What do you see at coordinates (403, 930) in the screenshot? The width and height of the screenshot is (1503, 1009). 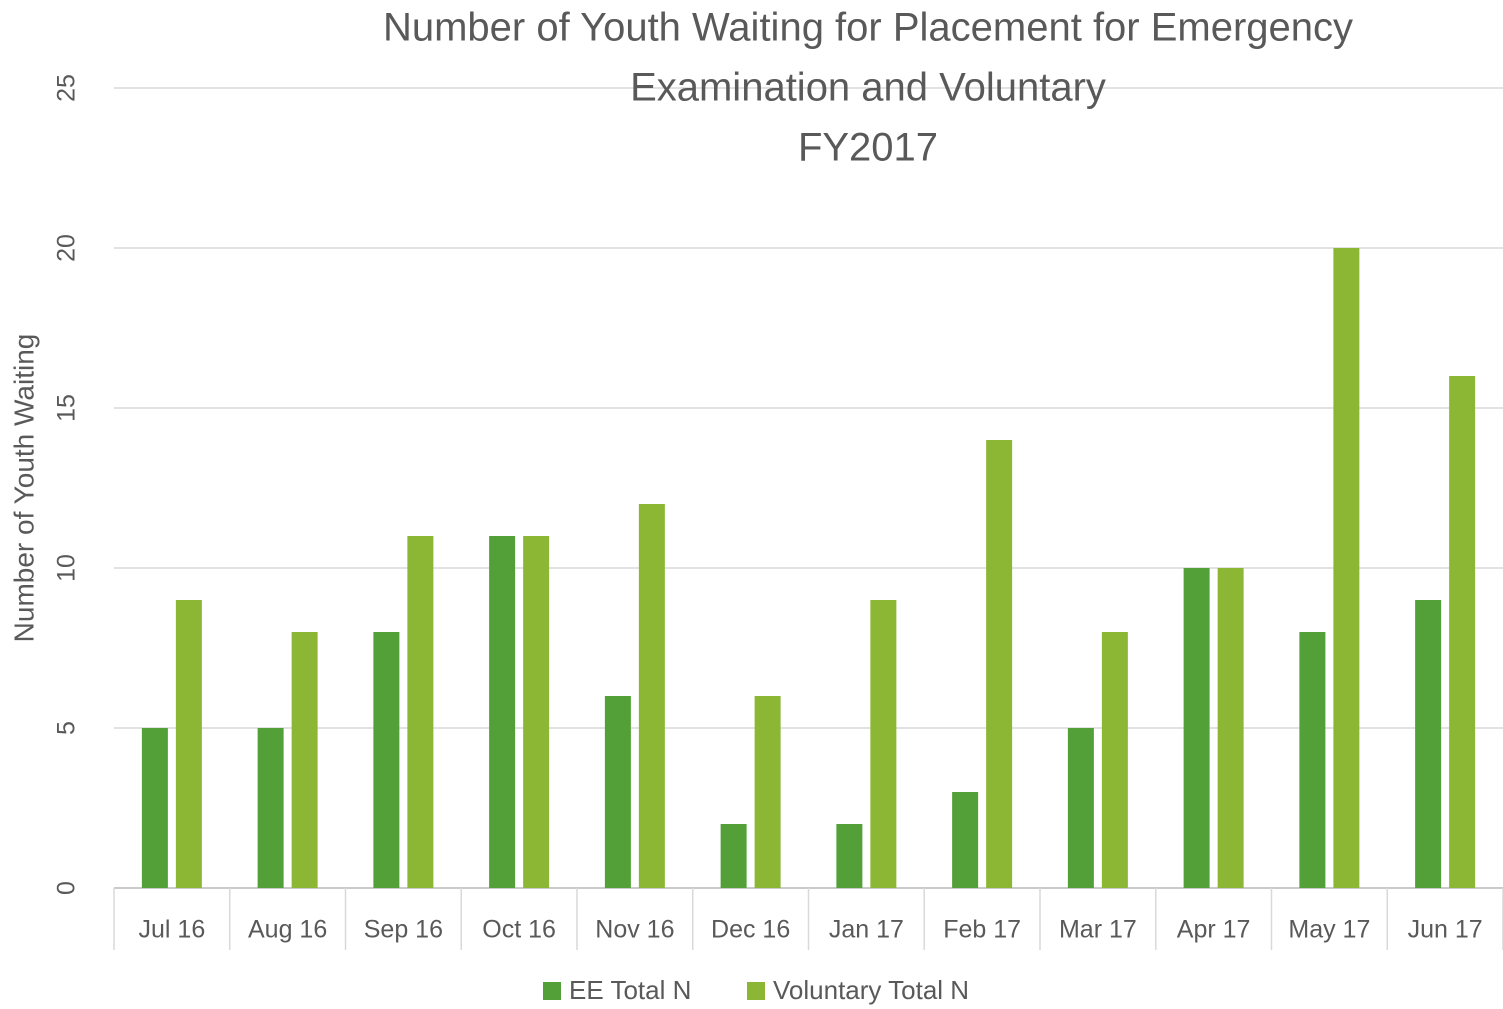 I see `x-tick-label: Sep 16` at bounding box center [403, 930].